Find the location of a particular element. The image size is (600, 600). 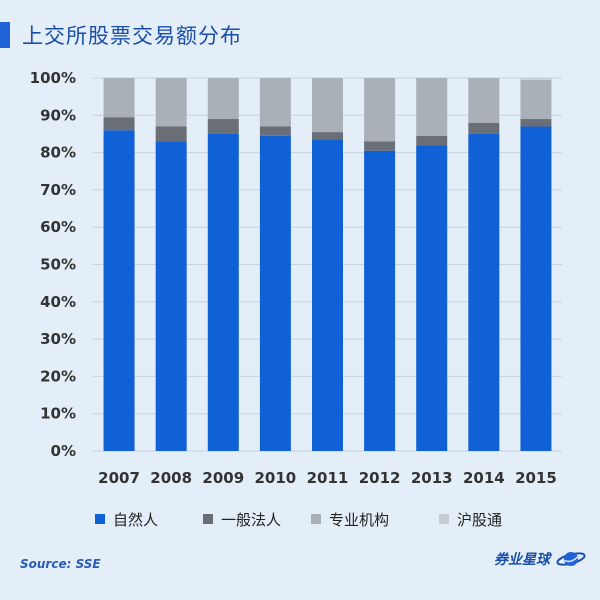

planet-icon is located at coordinates (571, 559).